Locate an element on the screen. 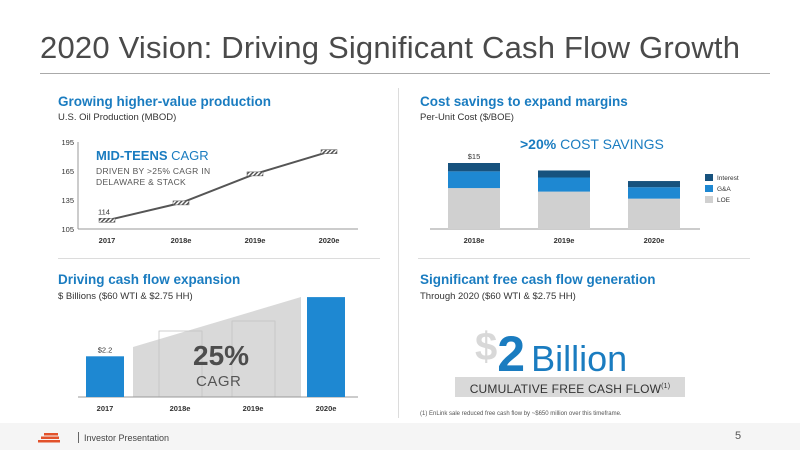  production-panel-title: Growing higher-value production is located at coordinates (165, 101).